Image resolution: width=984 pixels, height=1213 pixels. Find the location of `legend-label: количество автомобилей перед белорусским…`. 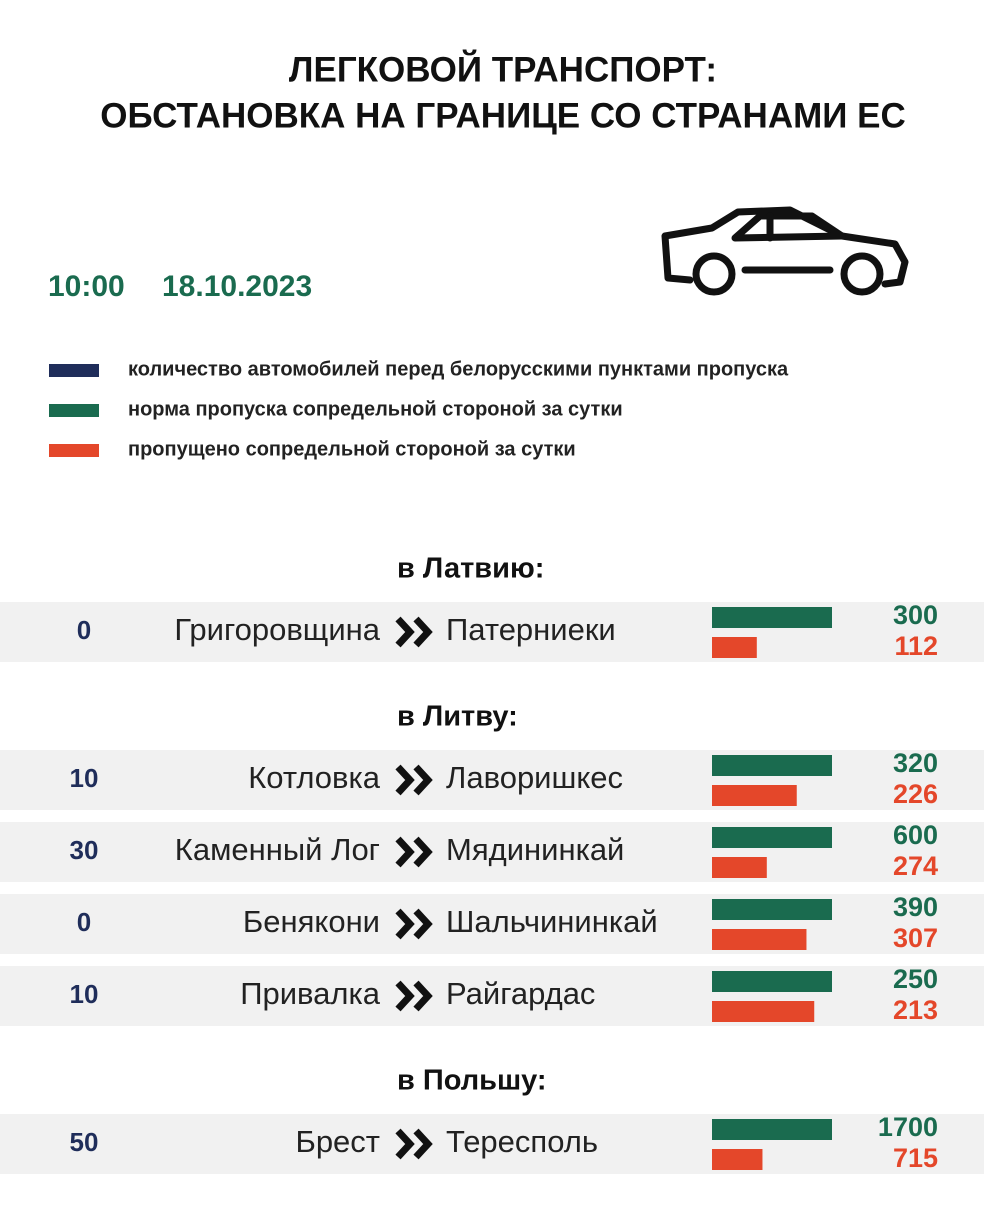

legend-label: количество автомобилей перед белорусским… is located at coordinates (458, 369).